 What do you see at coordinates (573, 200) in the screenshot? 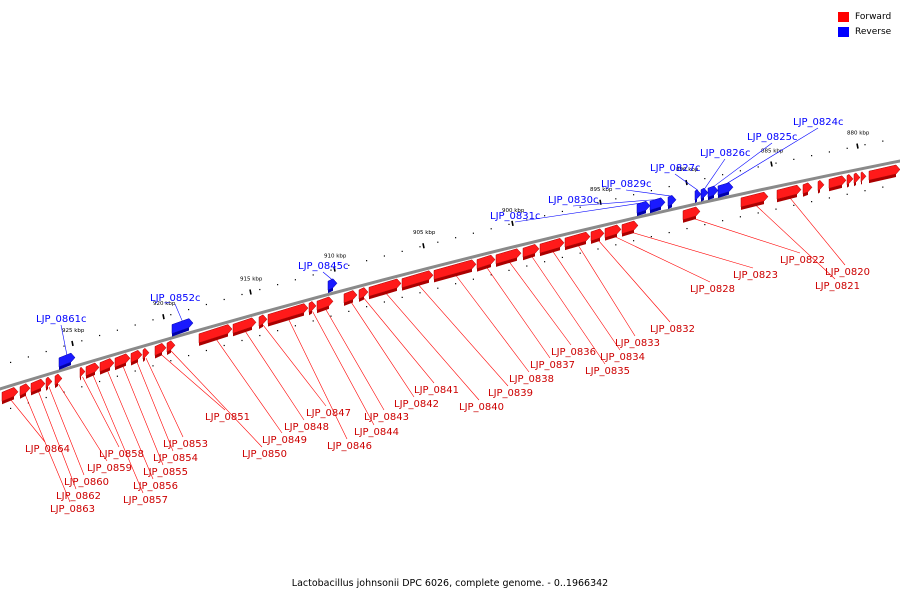
I see `reverse-gene-label: LJP_0830c` at bounding box center [573, 200].